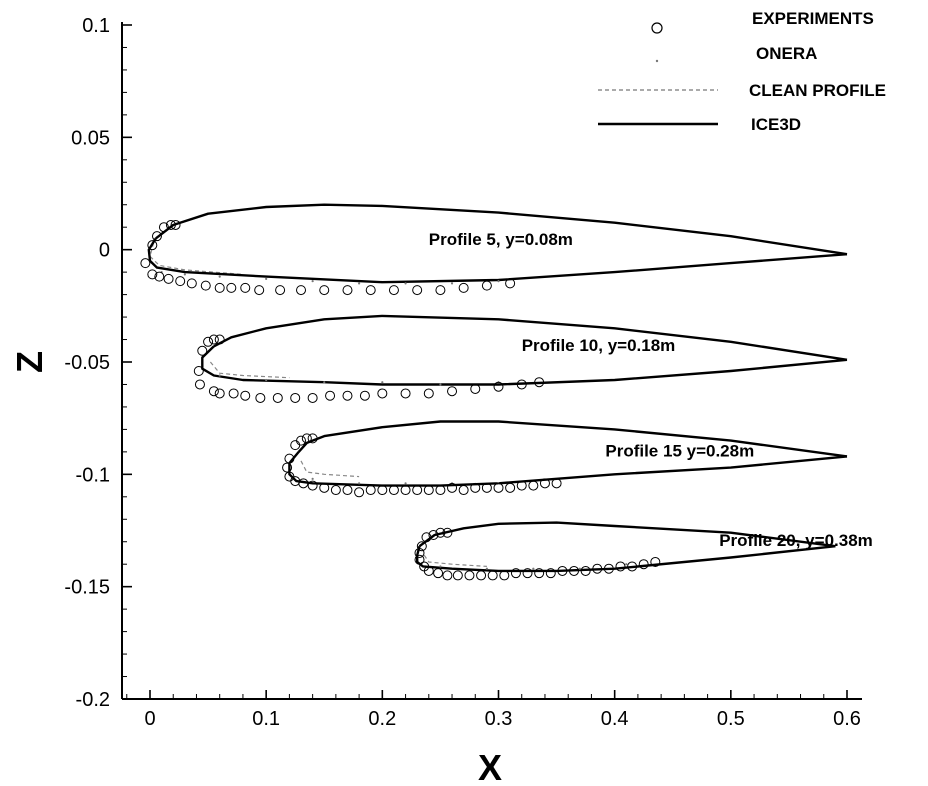 The height and width of the screenshot is (786, 928). Describe the element at coordinates (149, 719) in the screenshot. I see `x-tick-label: 0` at that location.